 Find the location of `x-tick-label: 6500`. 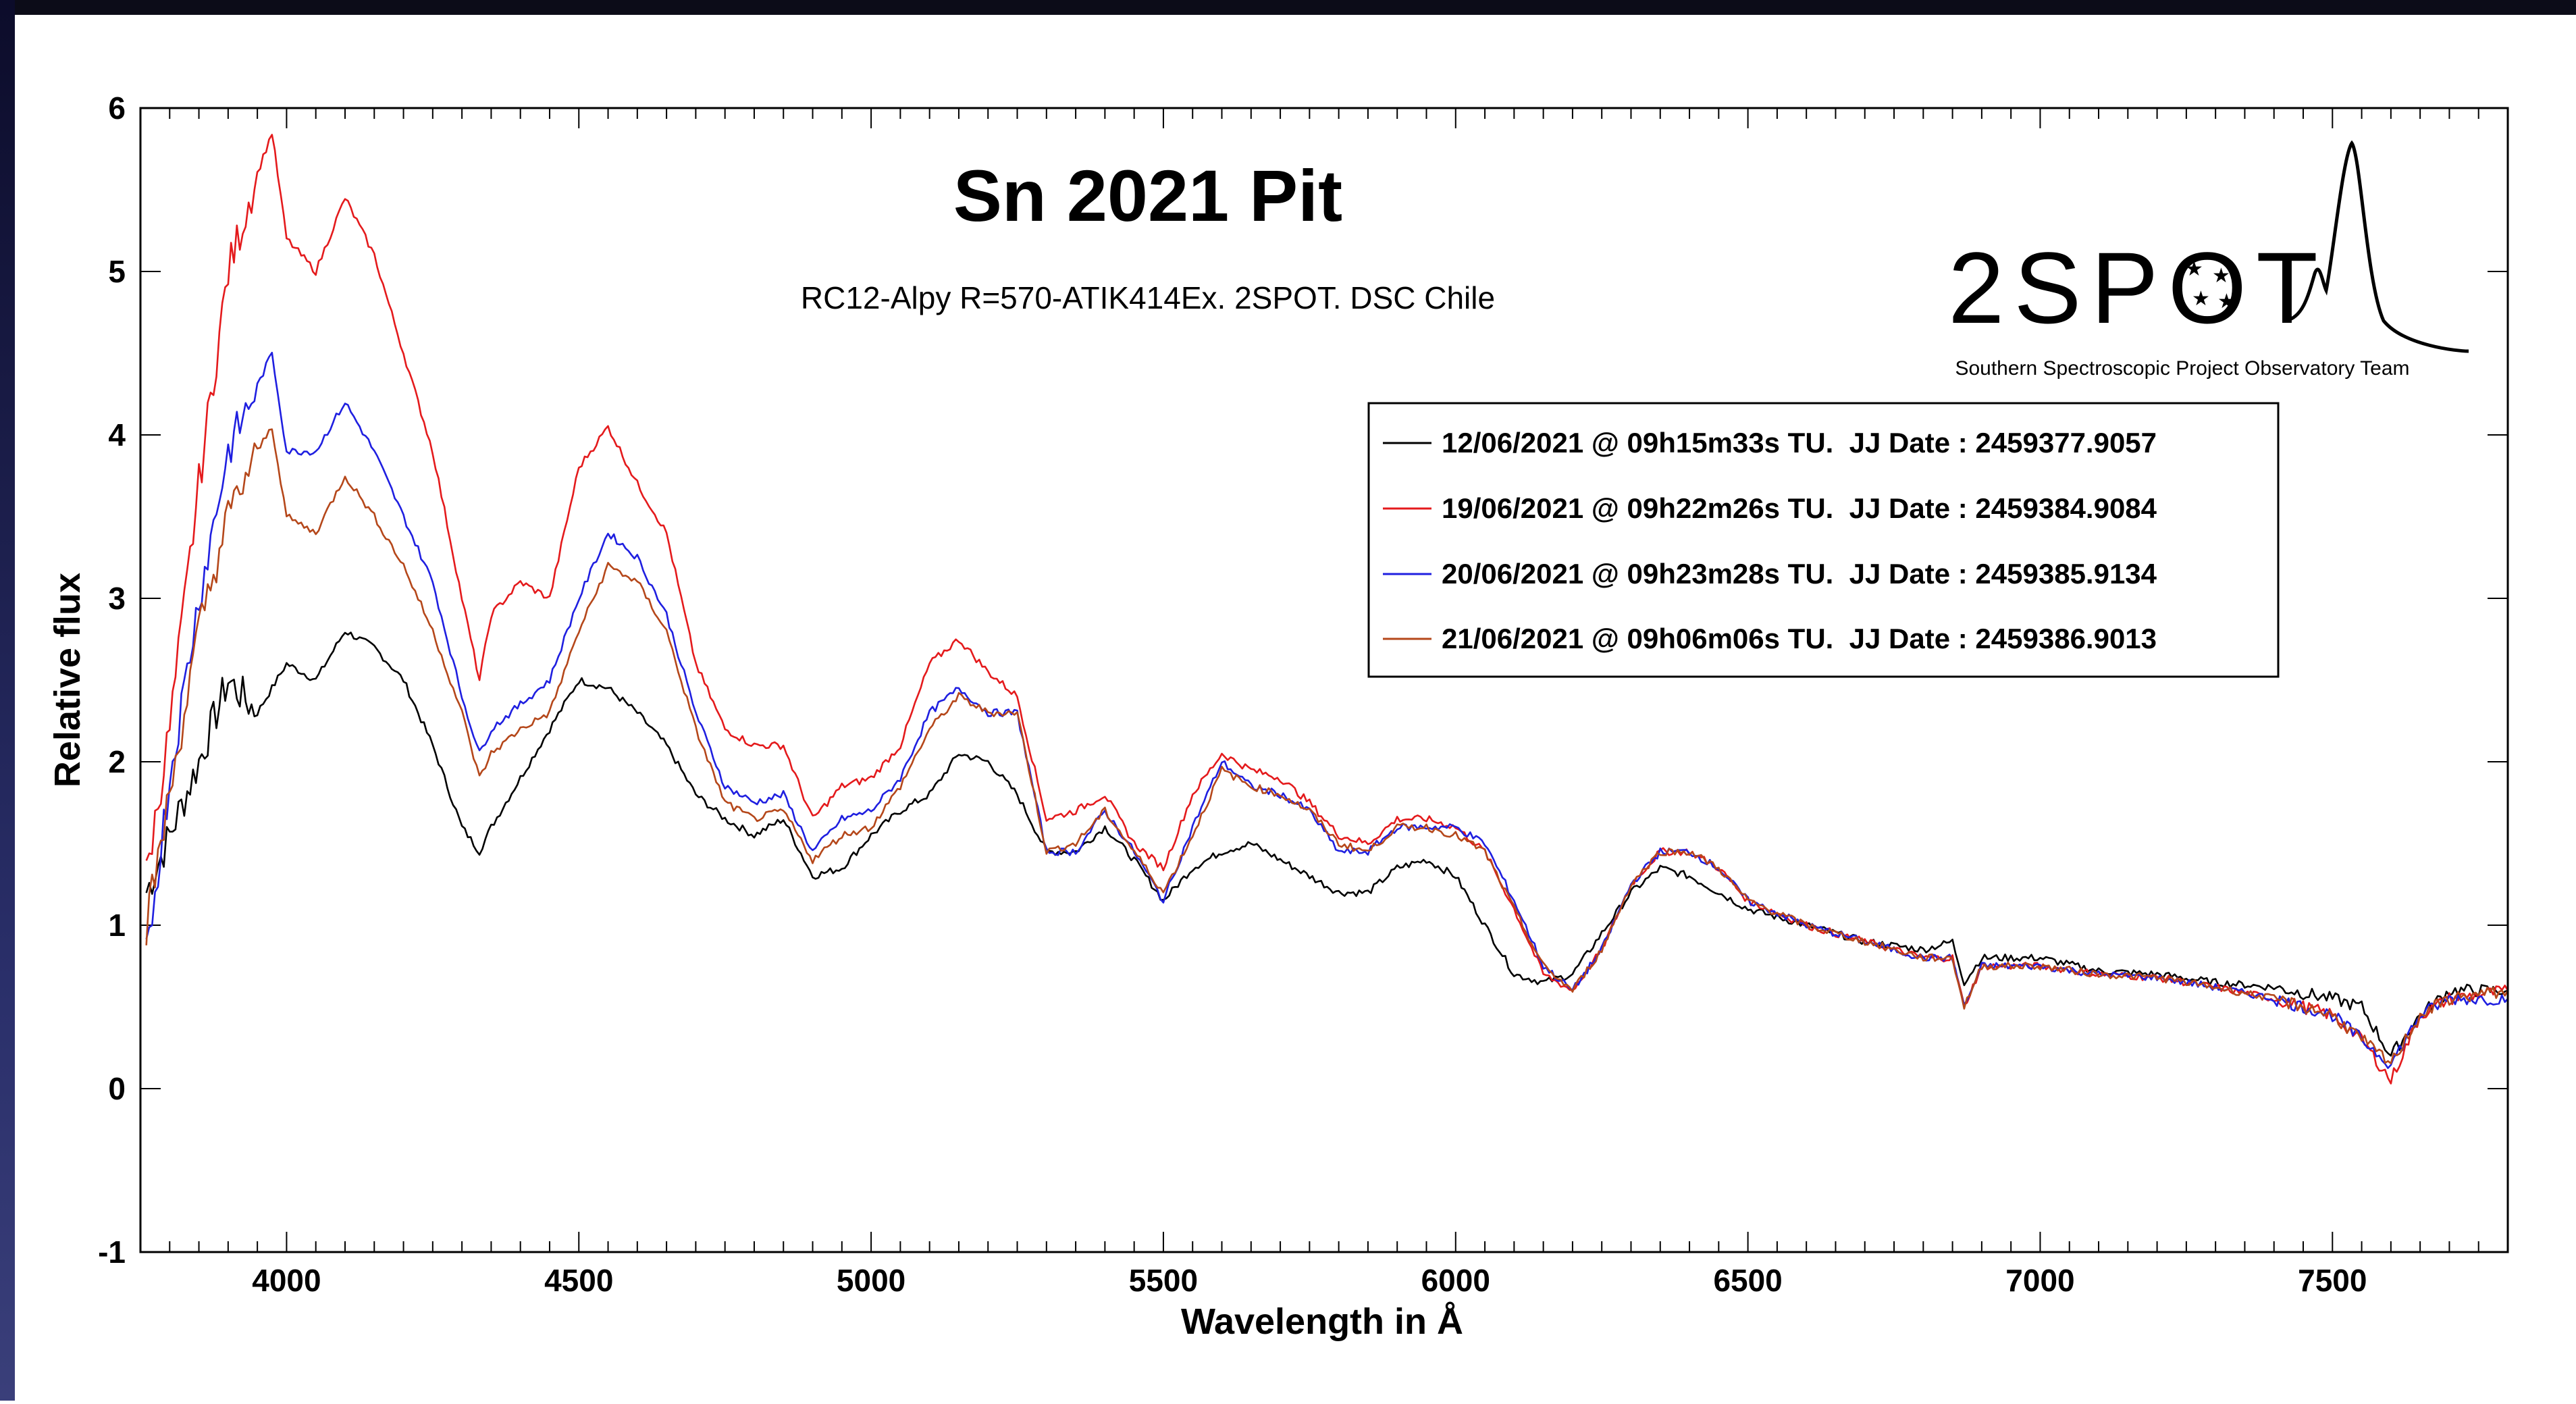

x-tick-label: 6500 is located at coordinates (1747, 1280).